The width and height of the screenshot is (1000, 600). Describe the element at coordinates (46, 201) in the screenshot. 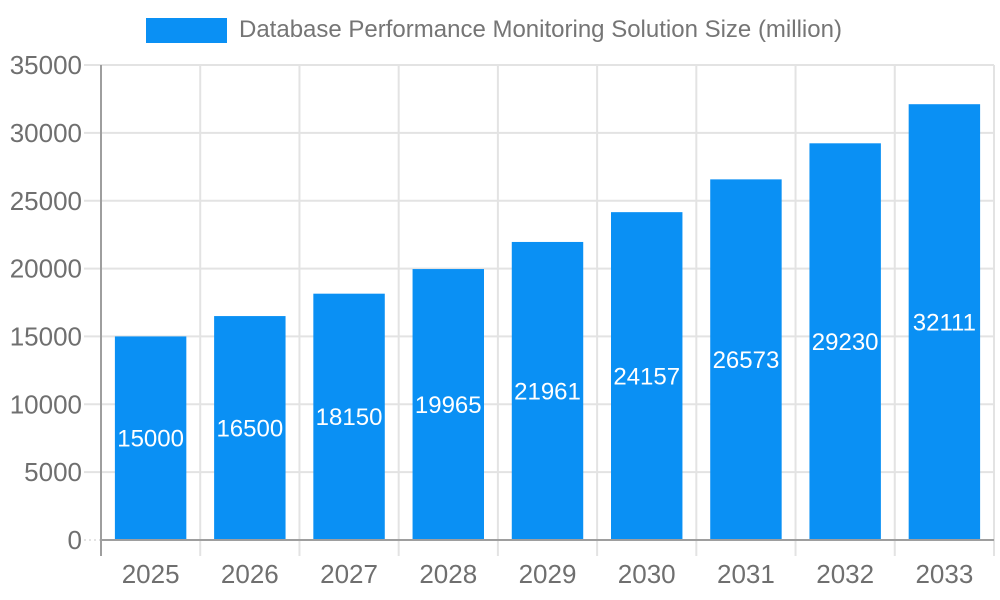

I see `y-axis-tick-label: 25000` at that location.